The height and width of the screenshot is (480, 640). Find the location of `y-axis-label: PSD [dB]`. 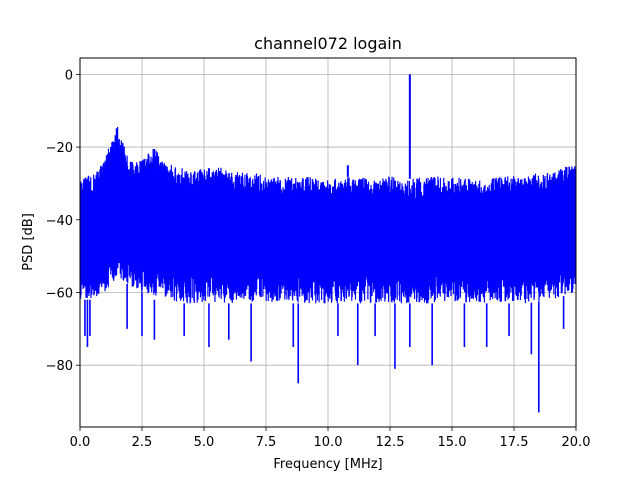

y-axis-label: PSD [dB] is located at coordinates (28, 242).